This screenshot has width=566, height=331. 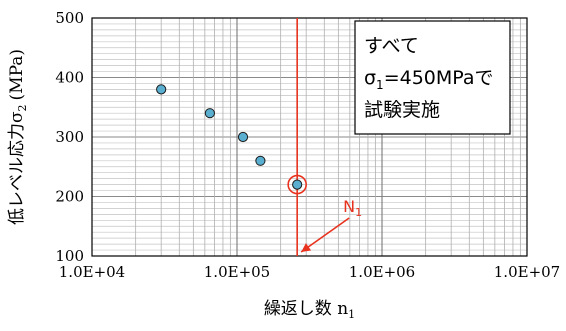 What do you see at coordinates (527, 272) in the screenshot?
I see `x-tick-label: 1.0E+07` at bounding box center [527, 272].